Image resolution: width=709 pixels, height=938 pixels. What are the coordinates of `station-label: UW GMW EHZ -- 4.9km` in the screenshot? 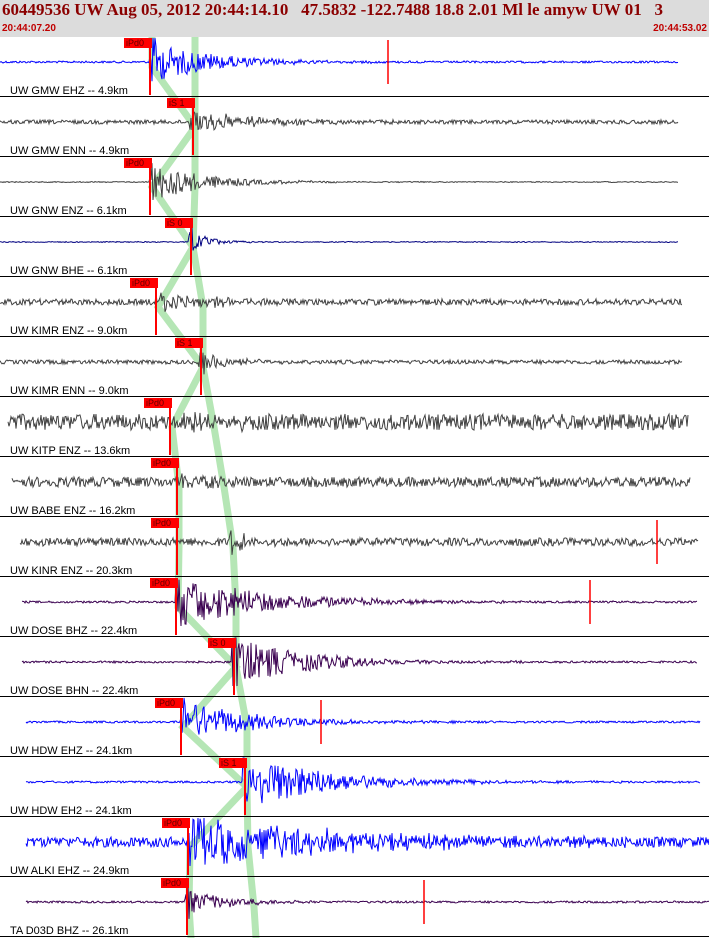 It's located at (69, 91).